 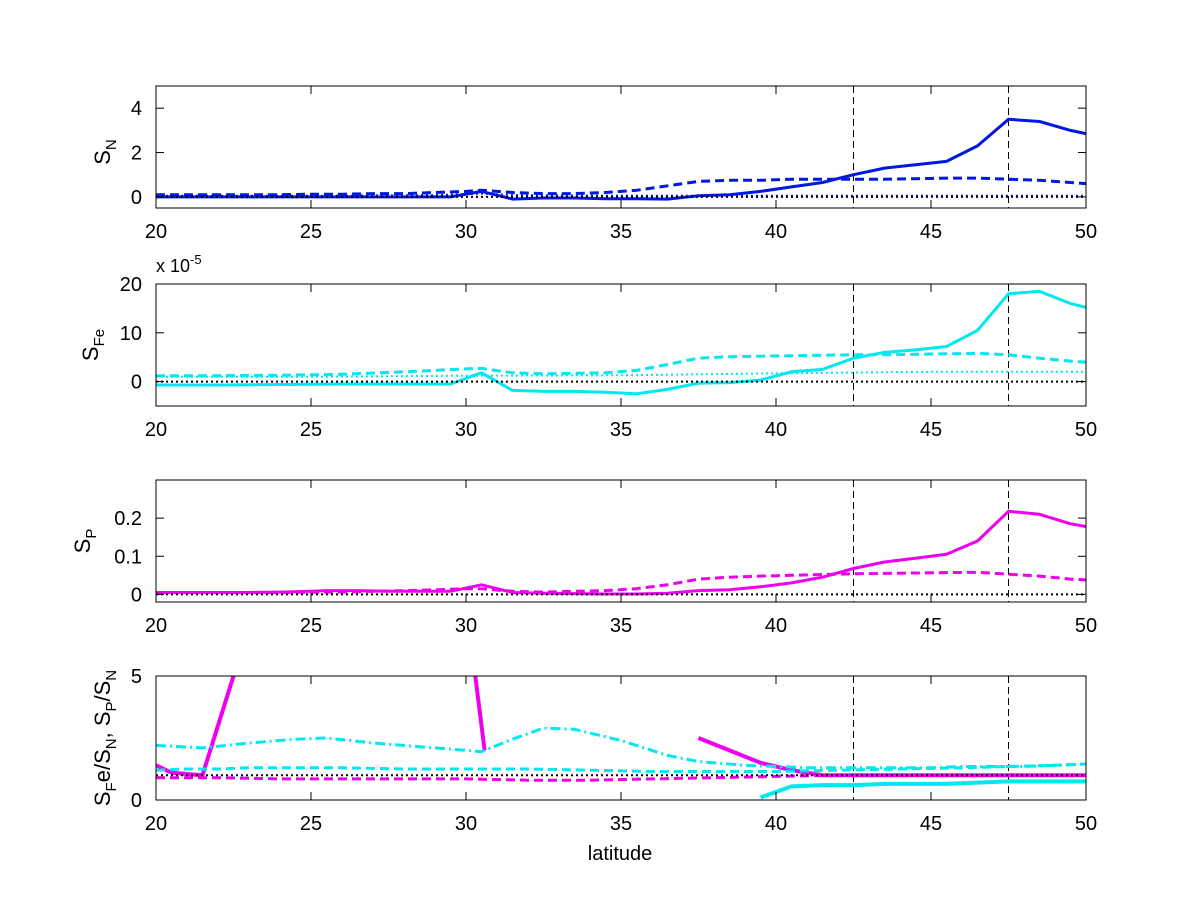 I want to click on ylabel-sp: SP, so click(x=85, y=541).